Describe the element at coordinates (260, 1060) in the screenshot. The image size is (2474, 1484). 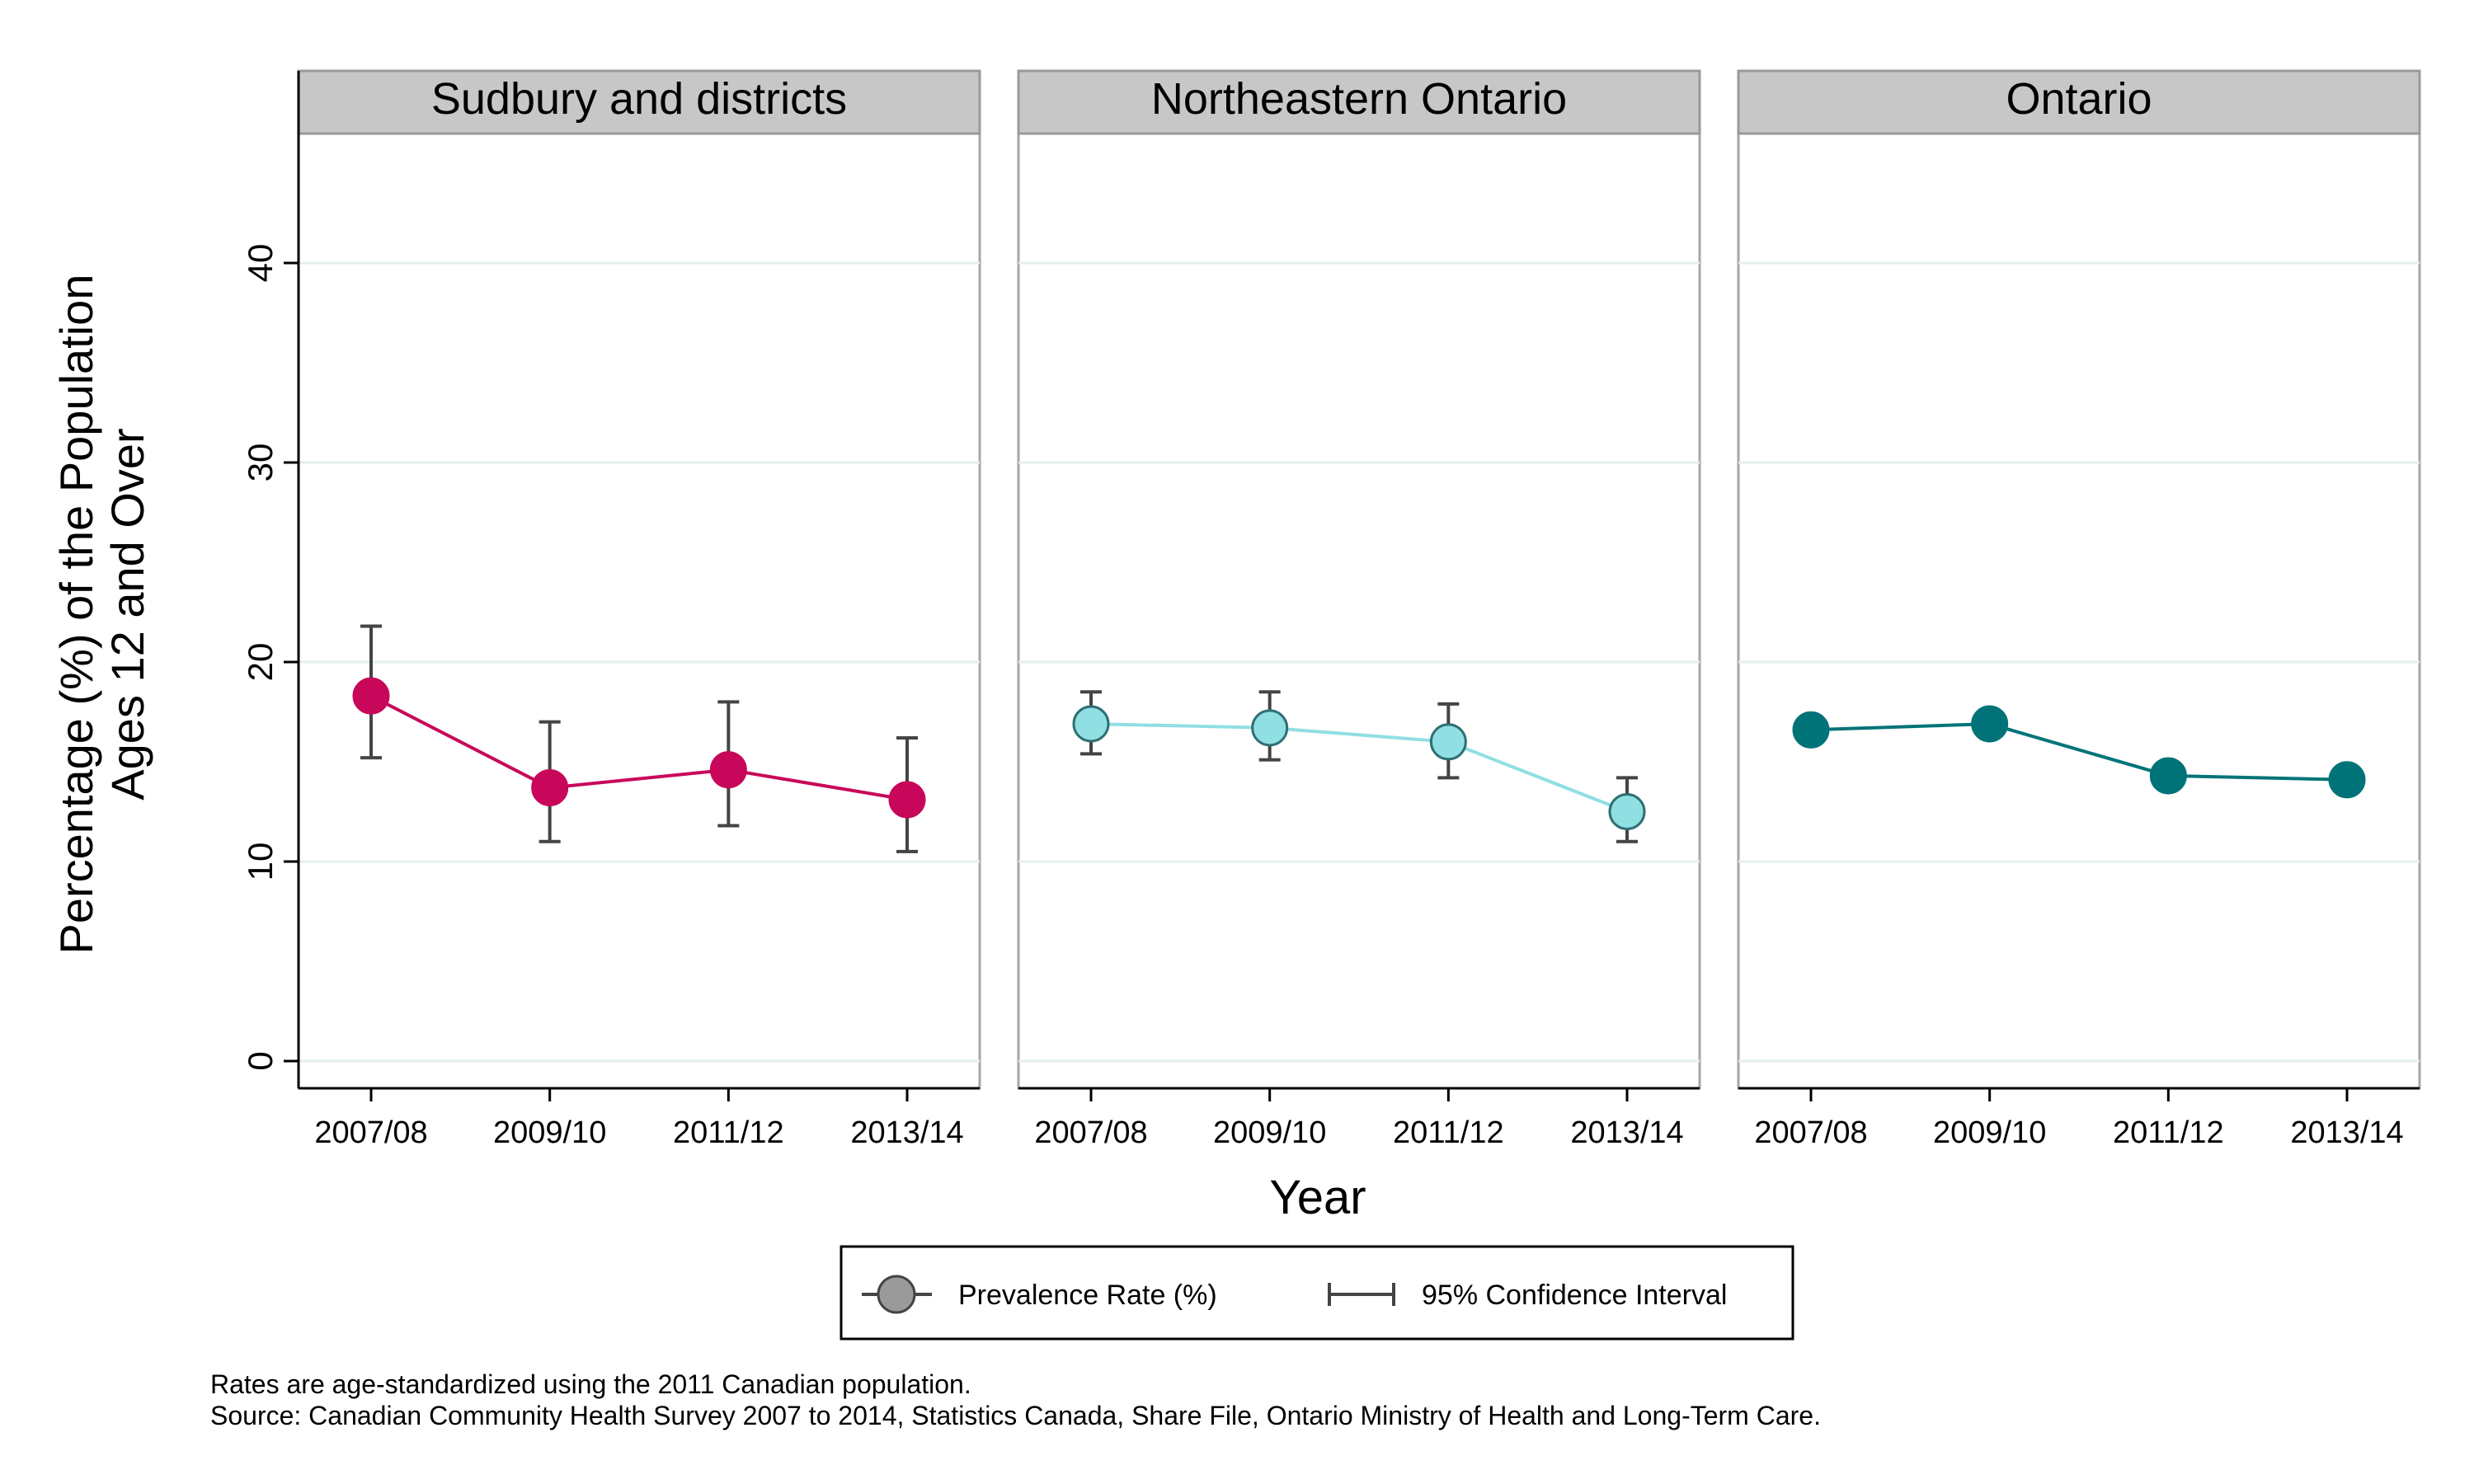
I see `y-tick-label: 0` at that location.